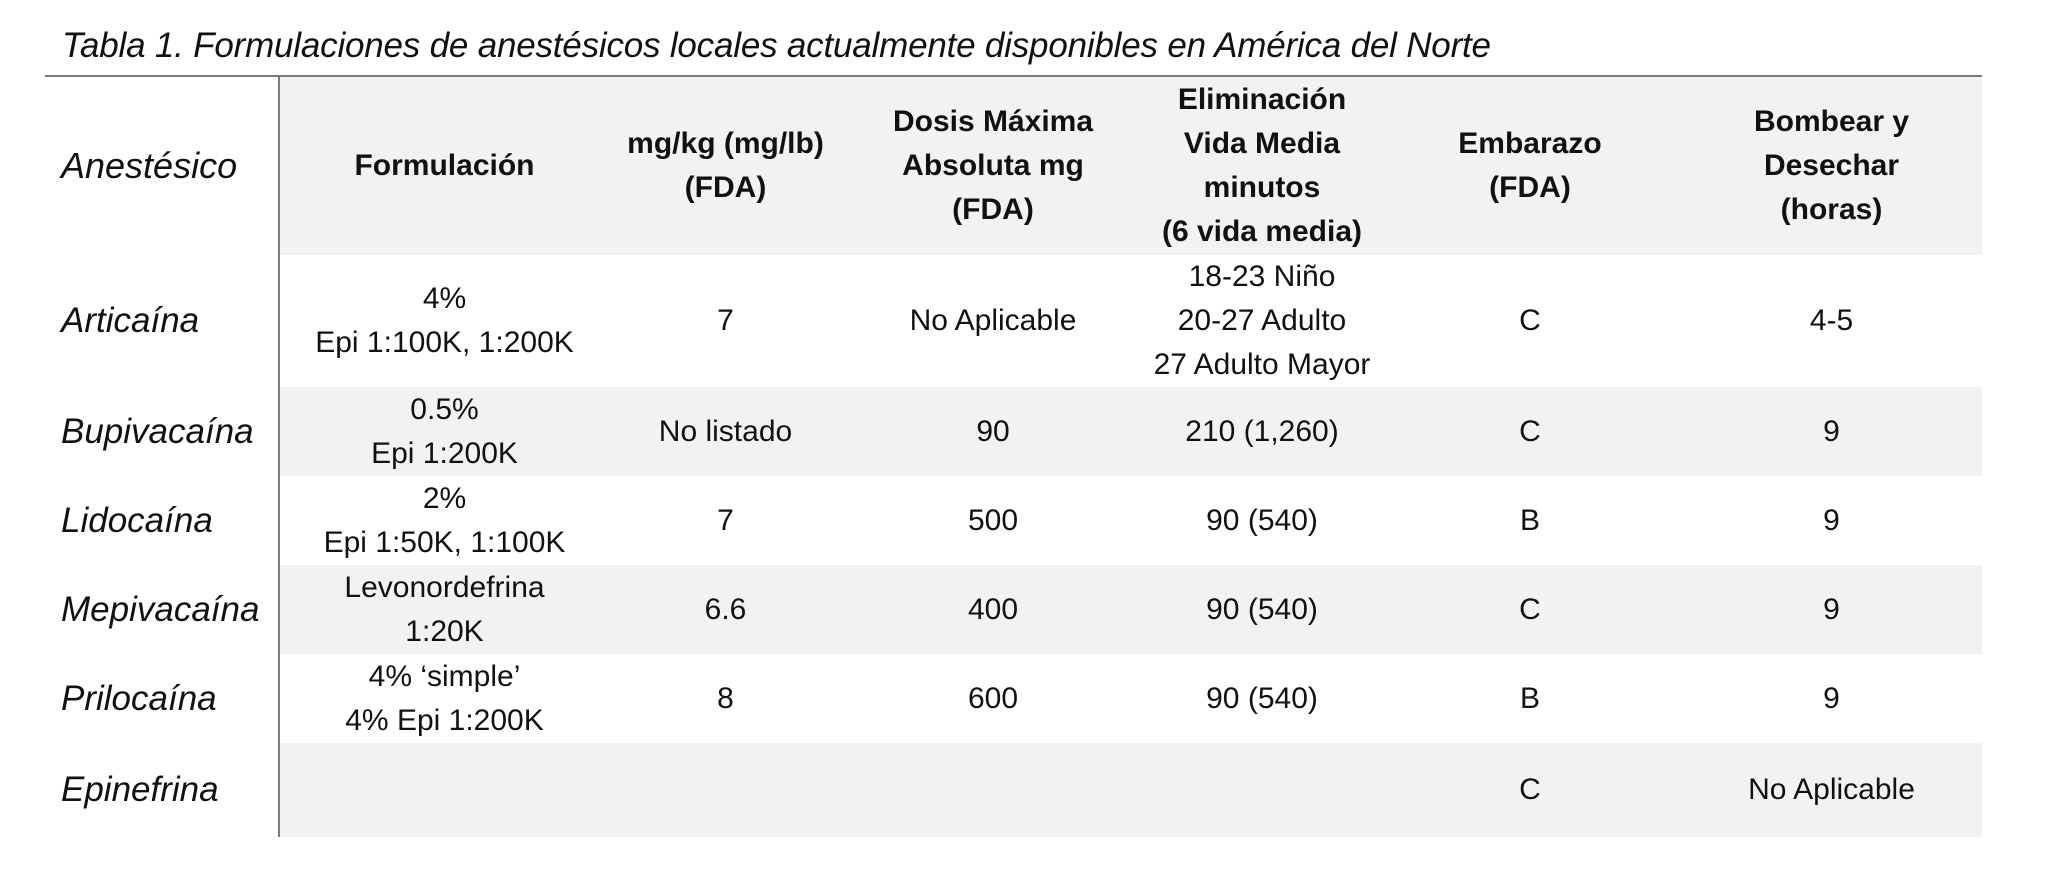 Image resolution: width=2048 pixels, height=888 pixels. I want to click on cell-line: 1:20K, so click(444, 631).